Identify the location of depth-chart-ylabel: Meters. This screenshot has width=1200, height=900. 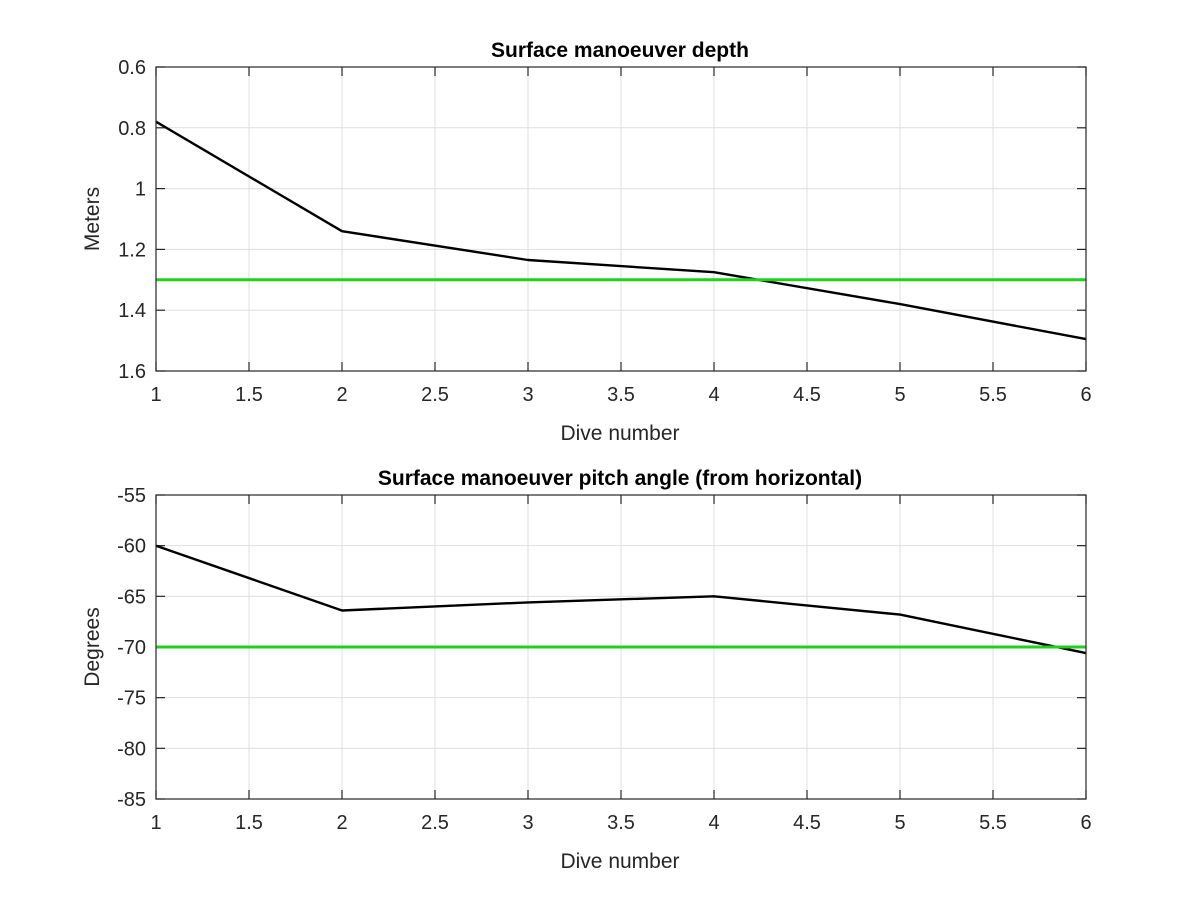
(92, 219).